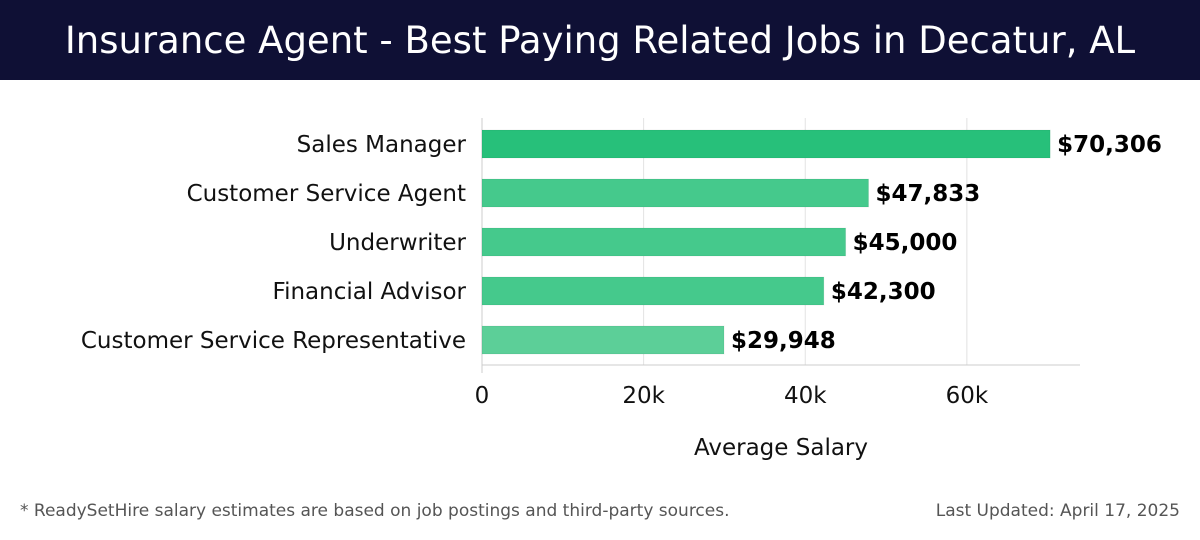 The height and width of the screenshot is (540, 1200). Describe the element at coordinates (326, 194) in the screenshot. I see `category-label: Customer Service Agent` at that location.